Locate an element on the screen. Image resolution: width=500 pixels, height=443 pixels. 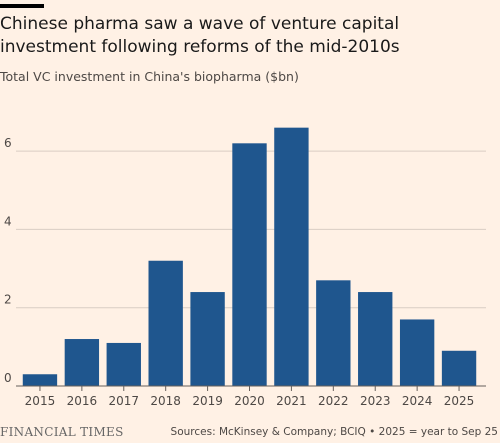
x-tick-label: 2019 is located at coordinates (207, 401).